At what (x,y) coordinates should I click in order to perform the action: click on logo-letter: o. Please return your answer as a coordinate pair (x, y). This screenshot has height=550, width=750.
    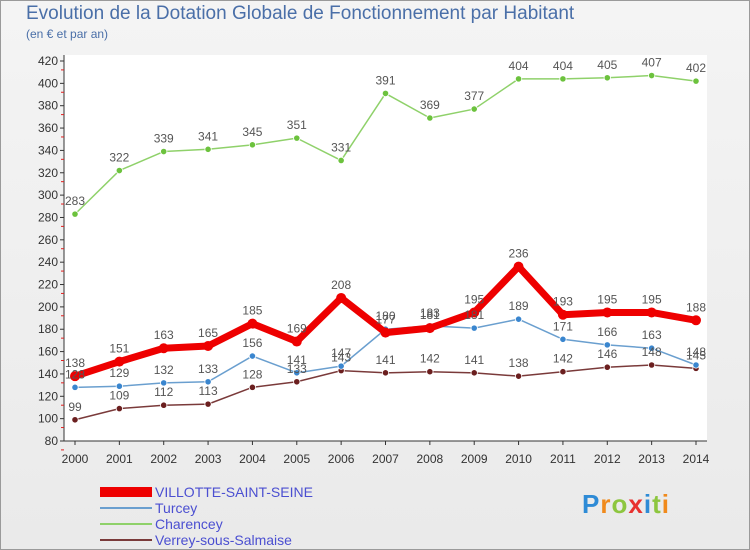
    Looking at the image, I should click on (620, 504).